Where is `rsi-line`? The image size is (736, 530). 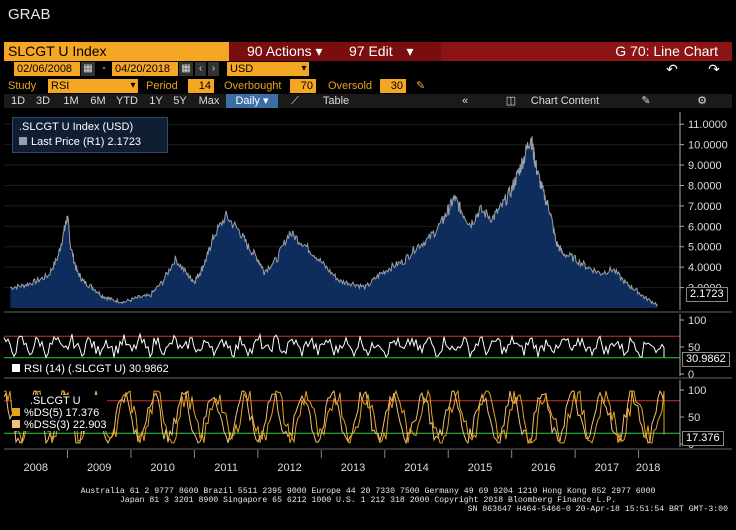 rsi-line is located at coordinates (334, 345).